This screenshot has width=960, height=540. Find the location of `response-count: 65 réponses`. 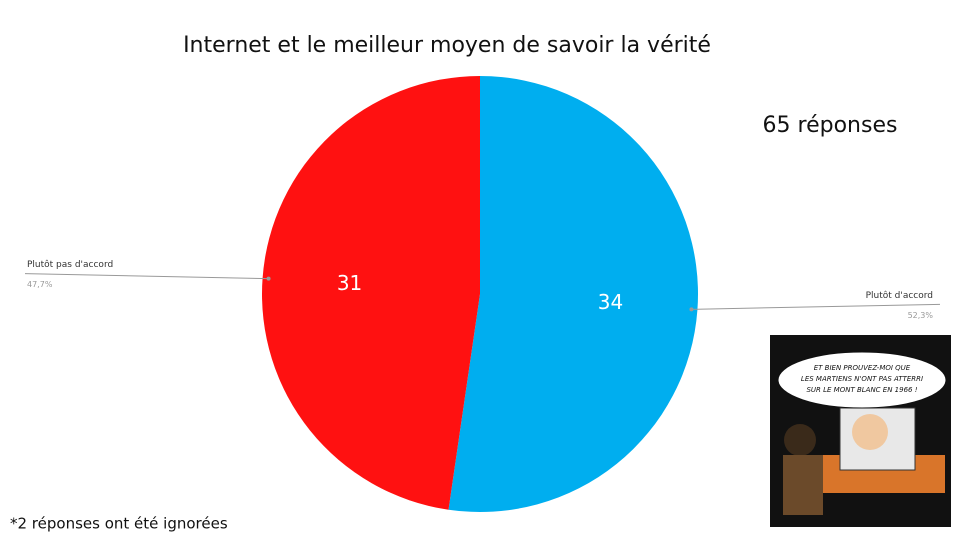

response-count: 65 réponses is located at coordinates (830, 125).